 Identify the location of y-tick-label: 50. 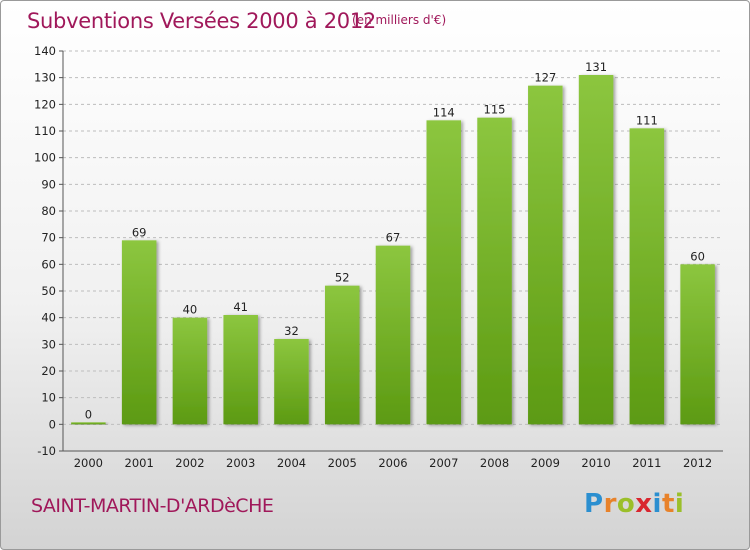
(48, 291).